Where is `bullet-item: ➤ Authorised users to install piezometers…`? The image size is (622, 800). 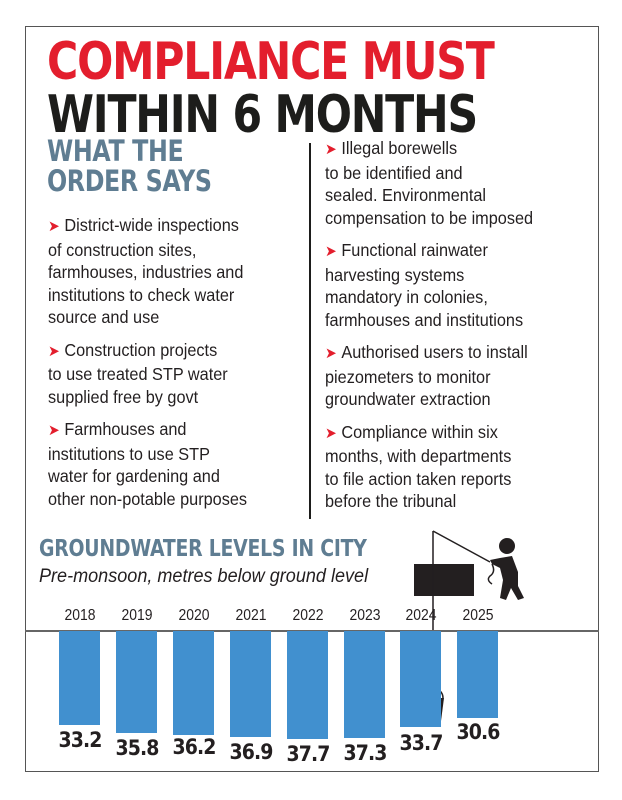
bullet-item: ➤ Authorised users to install piezometers… is located at coordinates (460, 376).